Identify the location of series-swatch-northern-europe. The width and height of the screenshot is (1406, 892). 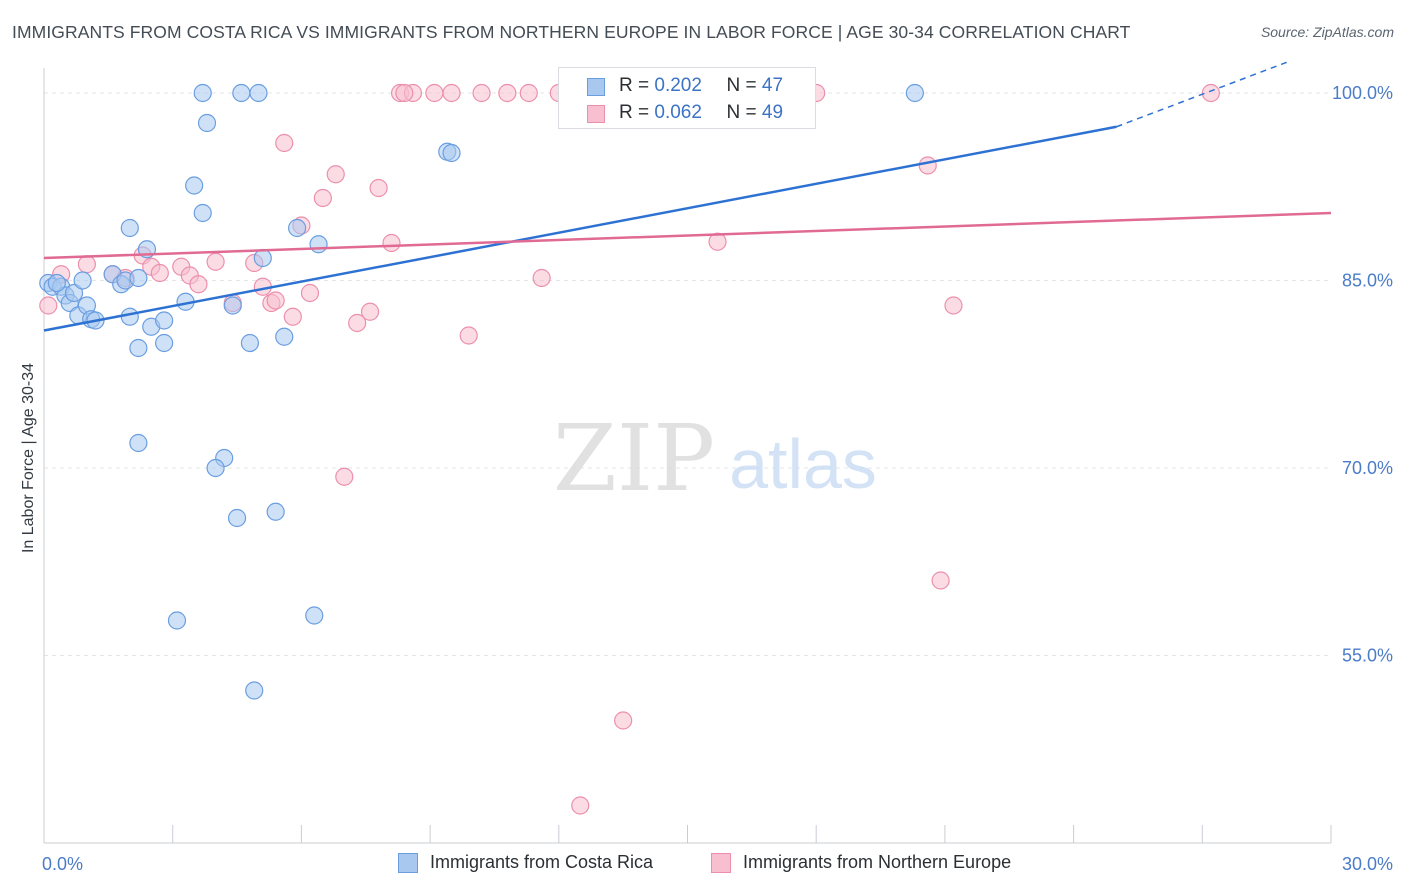
(721, 863).